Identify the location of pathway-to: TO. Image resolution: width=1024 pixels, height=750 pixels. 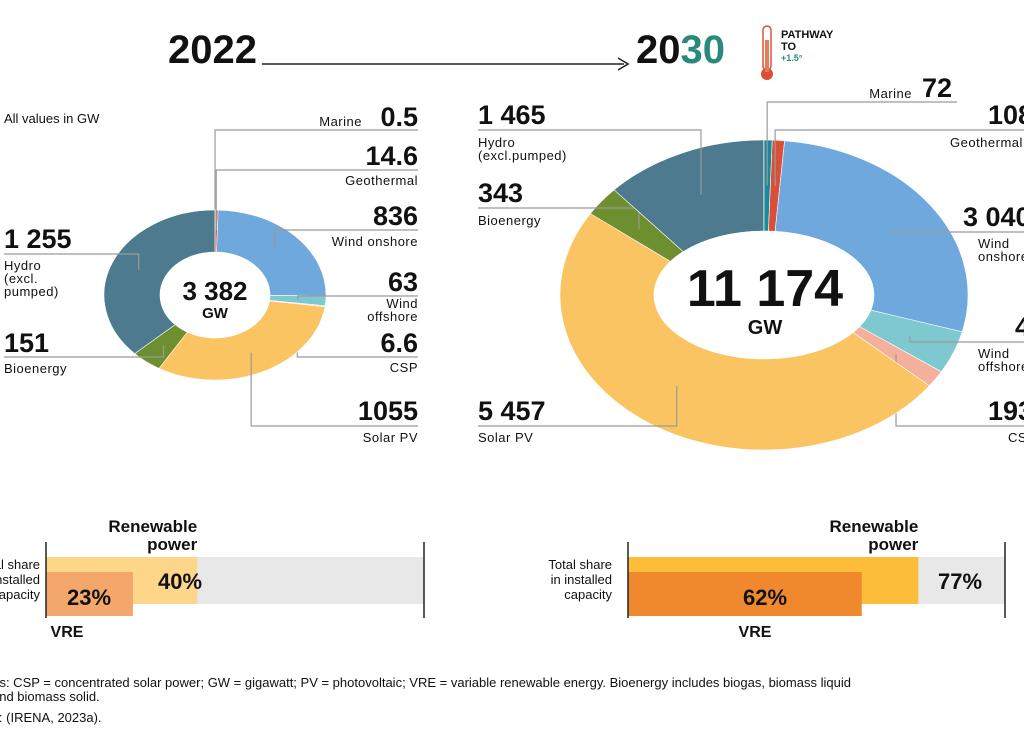
(789, 47).